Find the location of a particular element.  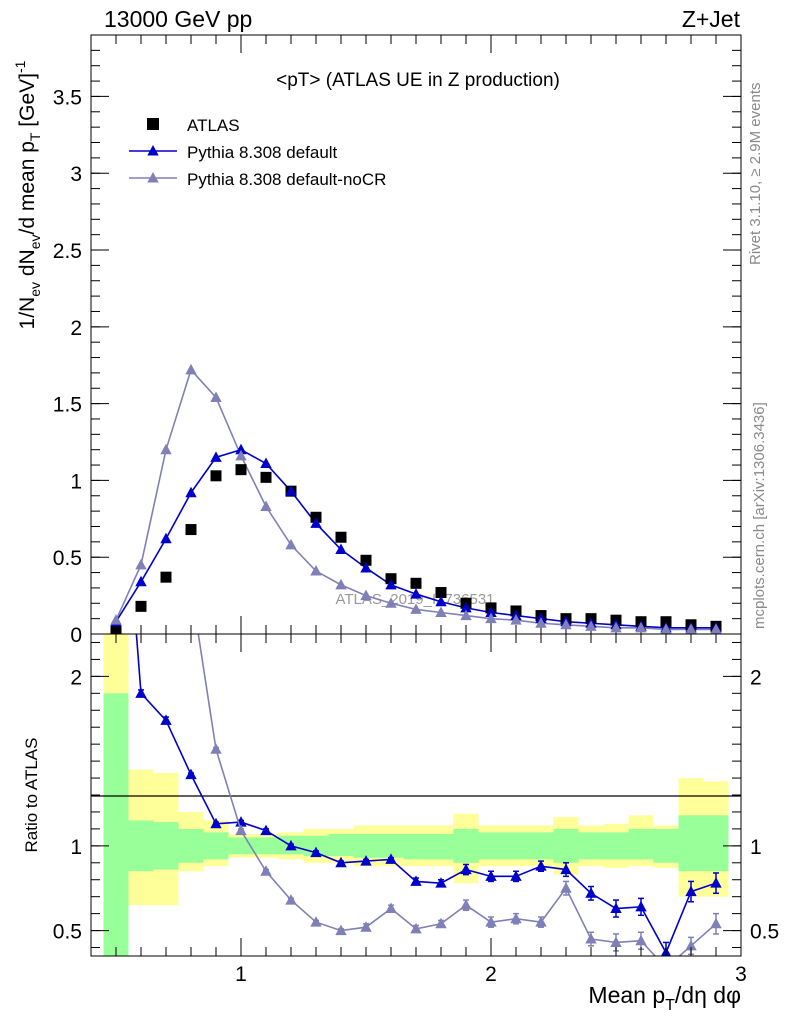

ratio-x-tick-label: 2 is located at coordinates (491, 974).